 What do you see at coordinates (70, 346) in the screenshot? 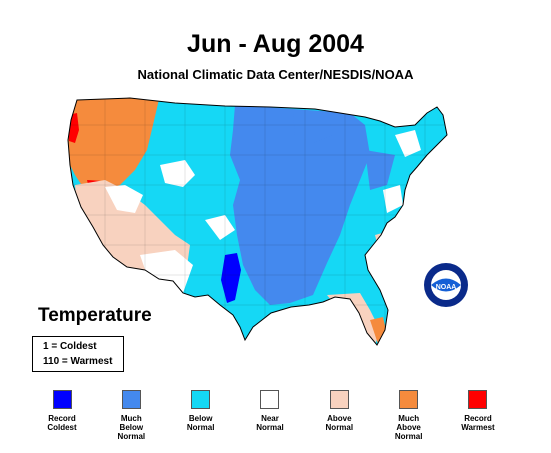
I see `scale-coldest-label: 1 = Coldest` at bounding box center [70, 346].